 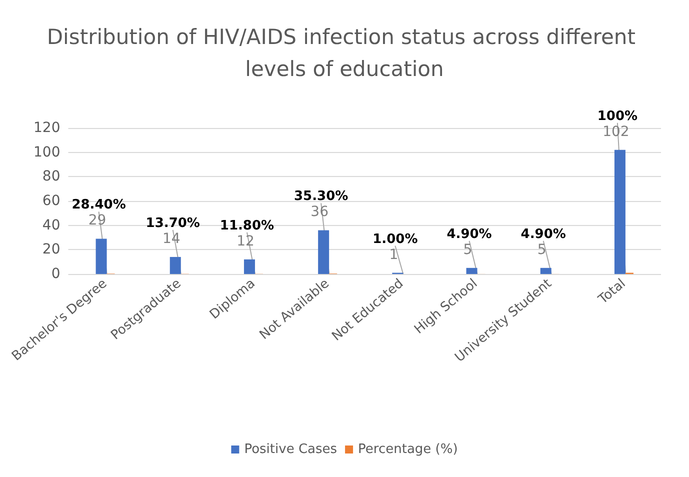 I want to click on y-tick-label: 120, so click(x=47, y=128).